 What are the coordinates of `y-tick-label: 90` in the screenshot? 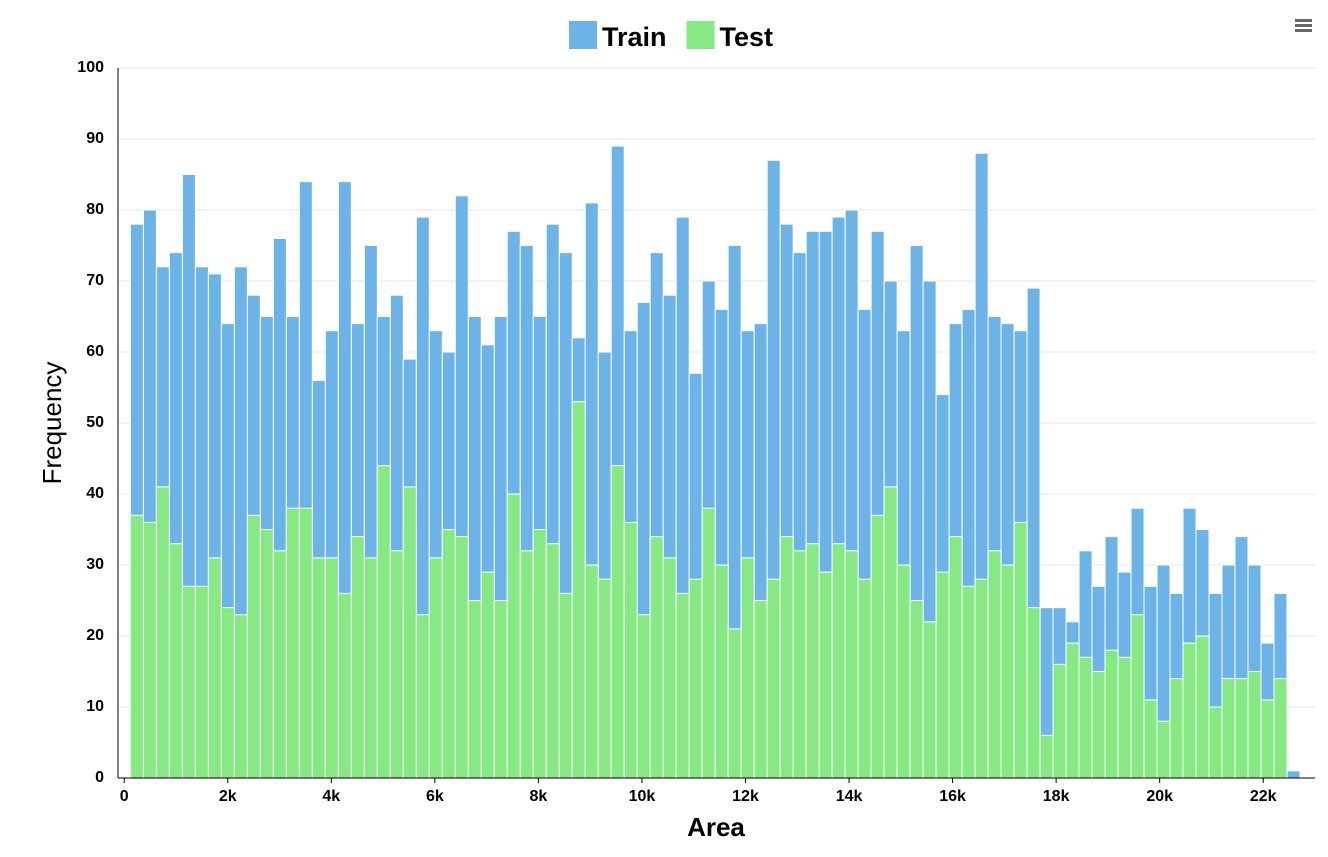 It's located at (95, 138).